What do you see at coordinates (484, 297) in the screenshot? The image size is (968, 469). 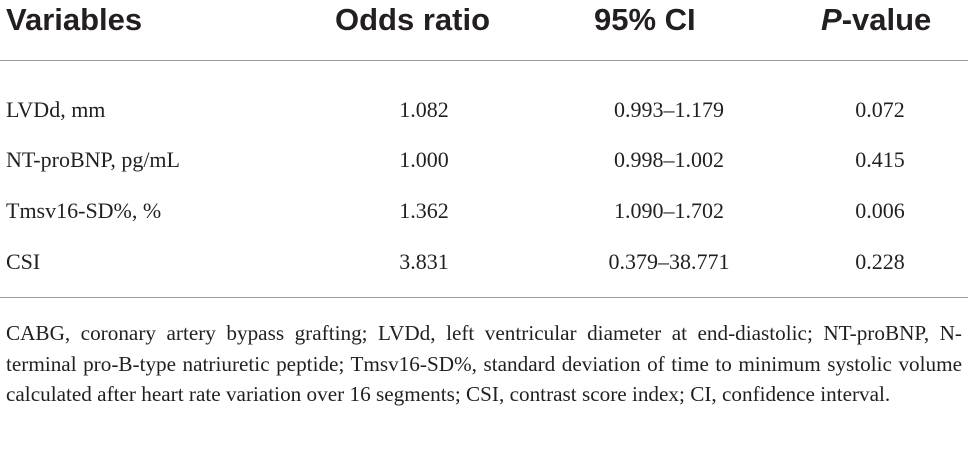 I see `table-bottom-rule` at bounding box center [484, 297].